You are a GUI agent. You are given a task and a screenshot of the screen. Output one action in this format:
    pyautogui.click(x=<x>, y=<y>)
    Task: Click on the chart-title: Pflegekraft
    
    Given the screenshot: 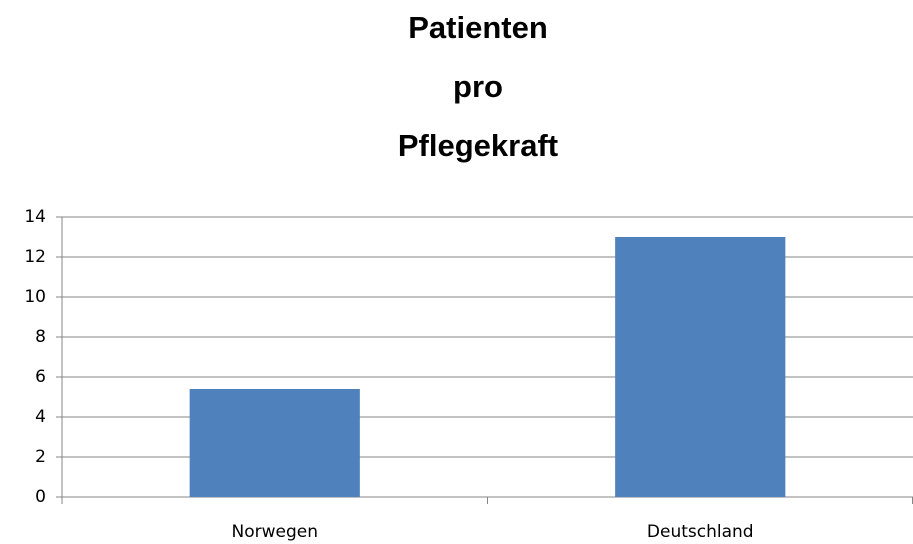 What is the action you would take?
    pyautogui.click(x=478, y=145)
    